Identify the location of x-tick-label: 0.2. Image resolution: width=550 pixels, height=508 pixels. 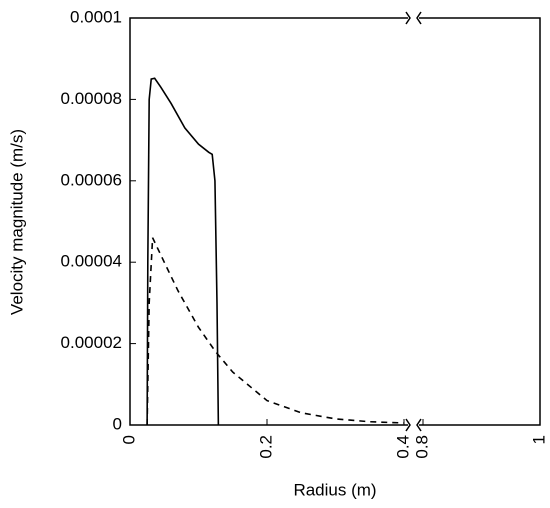
(265, 447).